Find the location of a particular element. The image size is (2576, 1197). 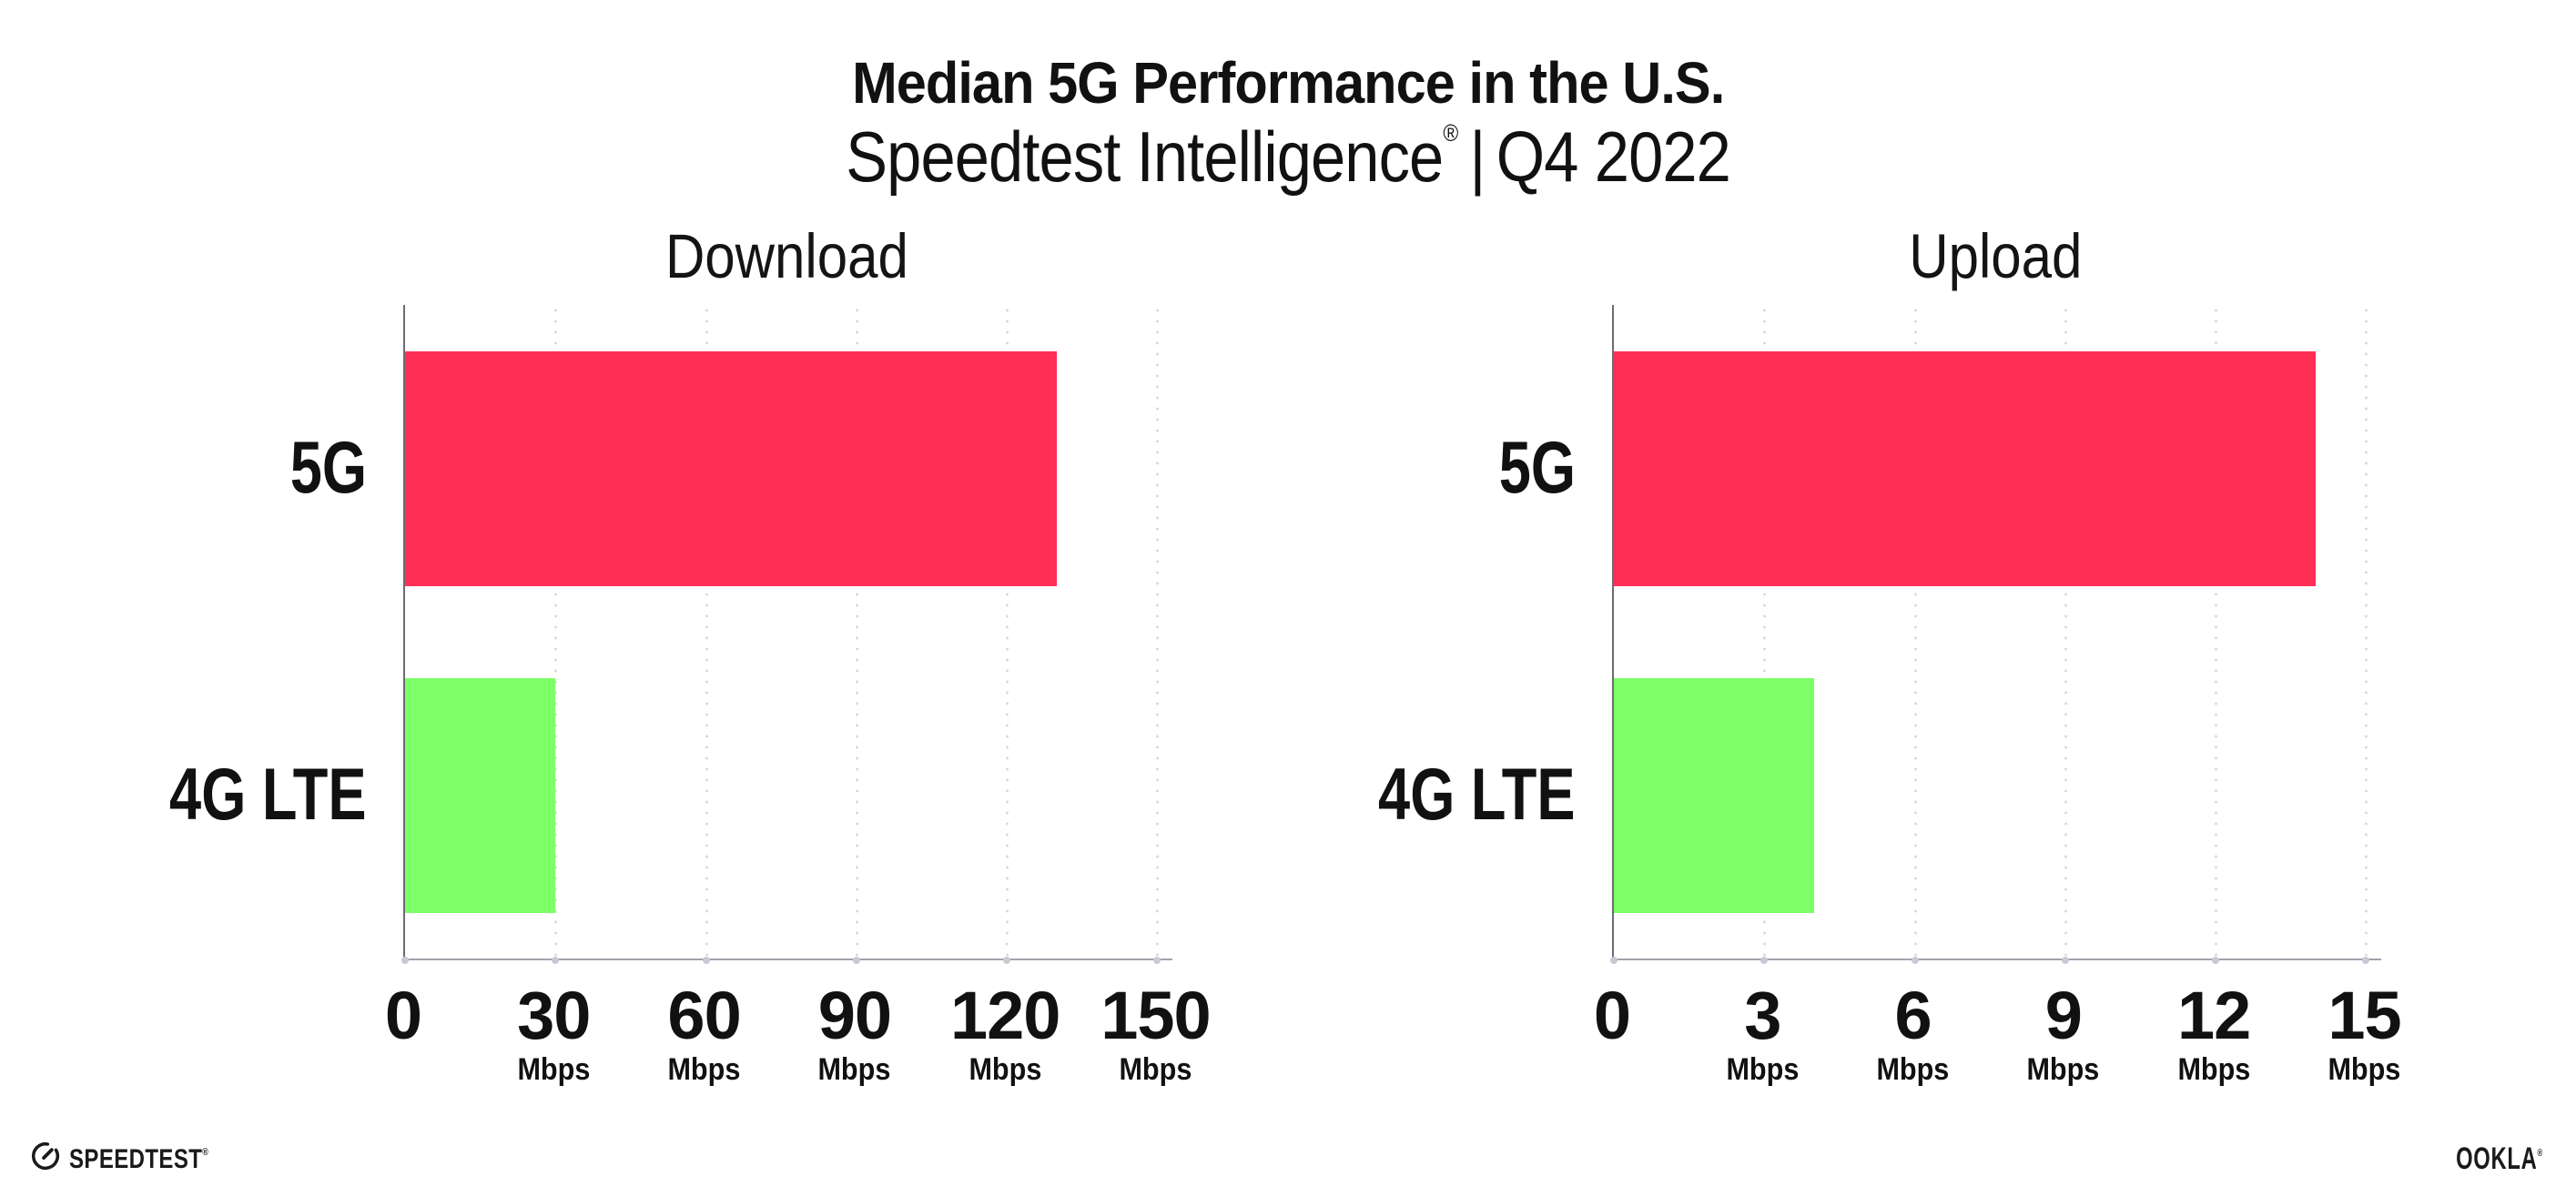

page-subtitle: Speedtest Intelligence® | Q4 2022 is located at coordinates (1288, 145).